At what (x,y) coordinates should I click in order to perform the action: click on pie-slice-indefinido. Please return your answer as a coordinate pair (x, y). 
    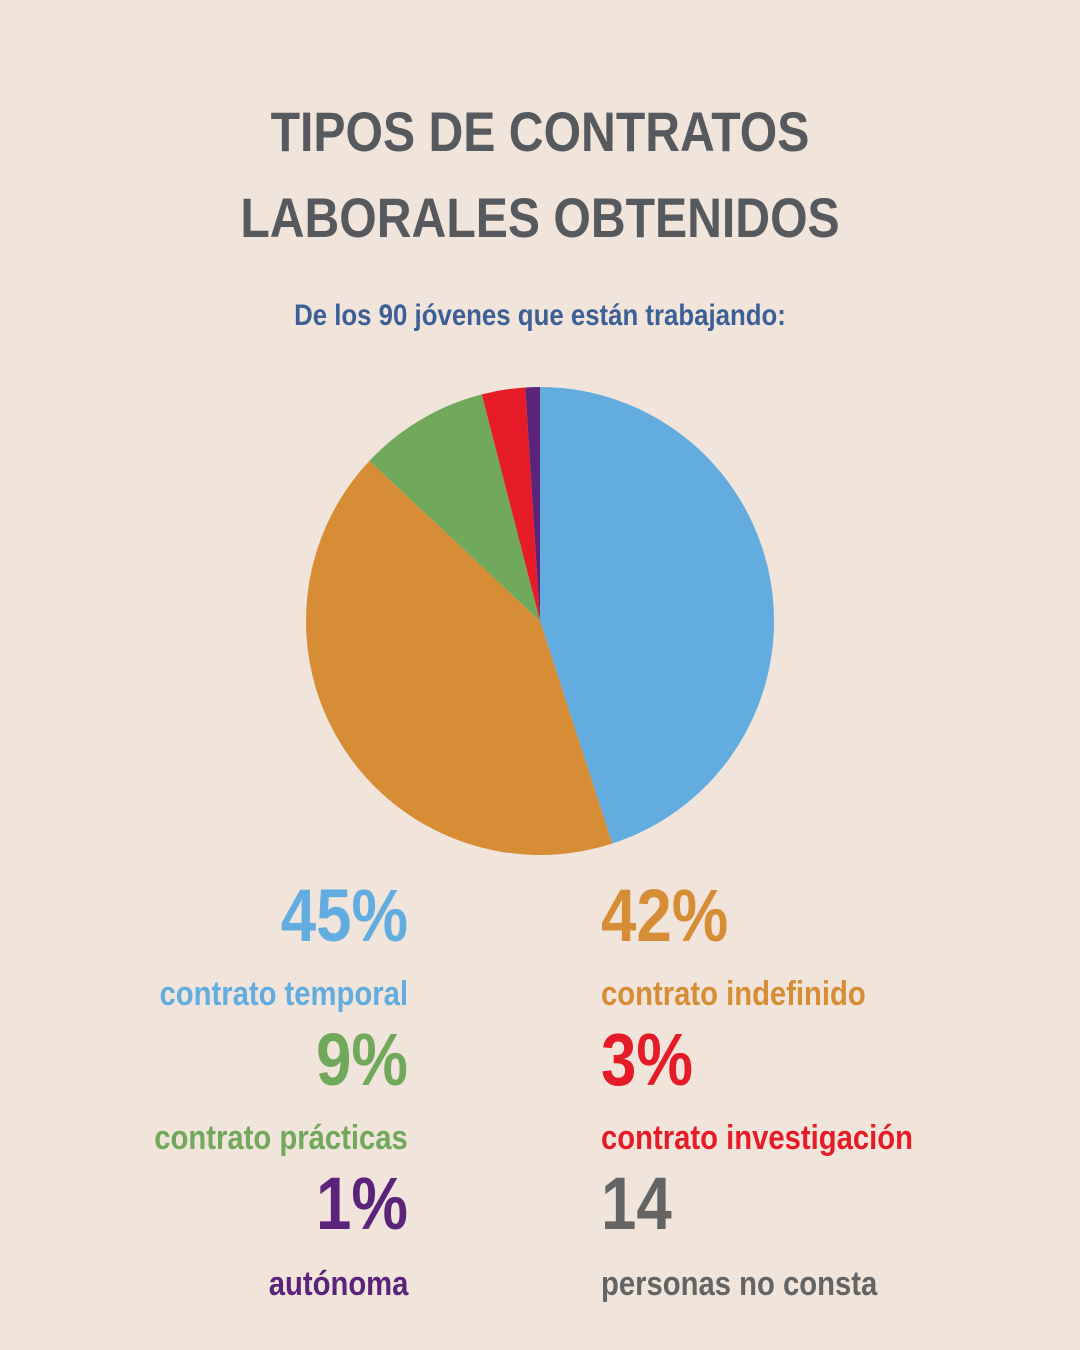
    Looking at the image, I should click on (459, 658).